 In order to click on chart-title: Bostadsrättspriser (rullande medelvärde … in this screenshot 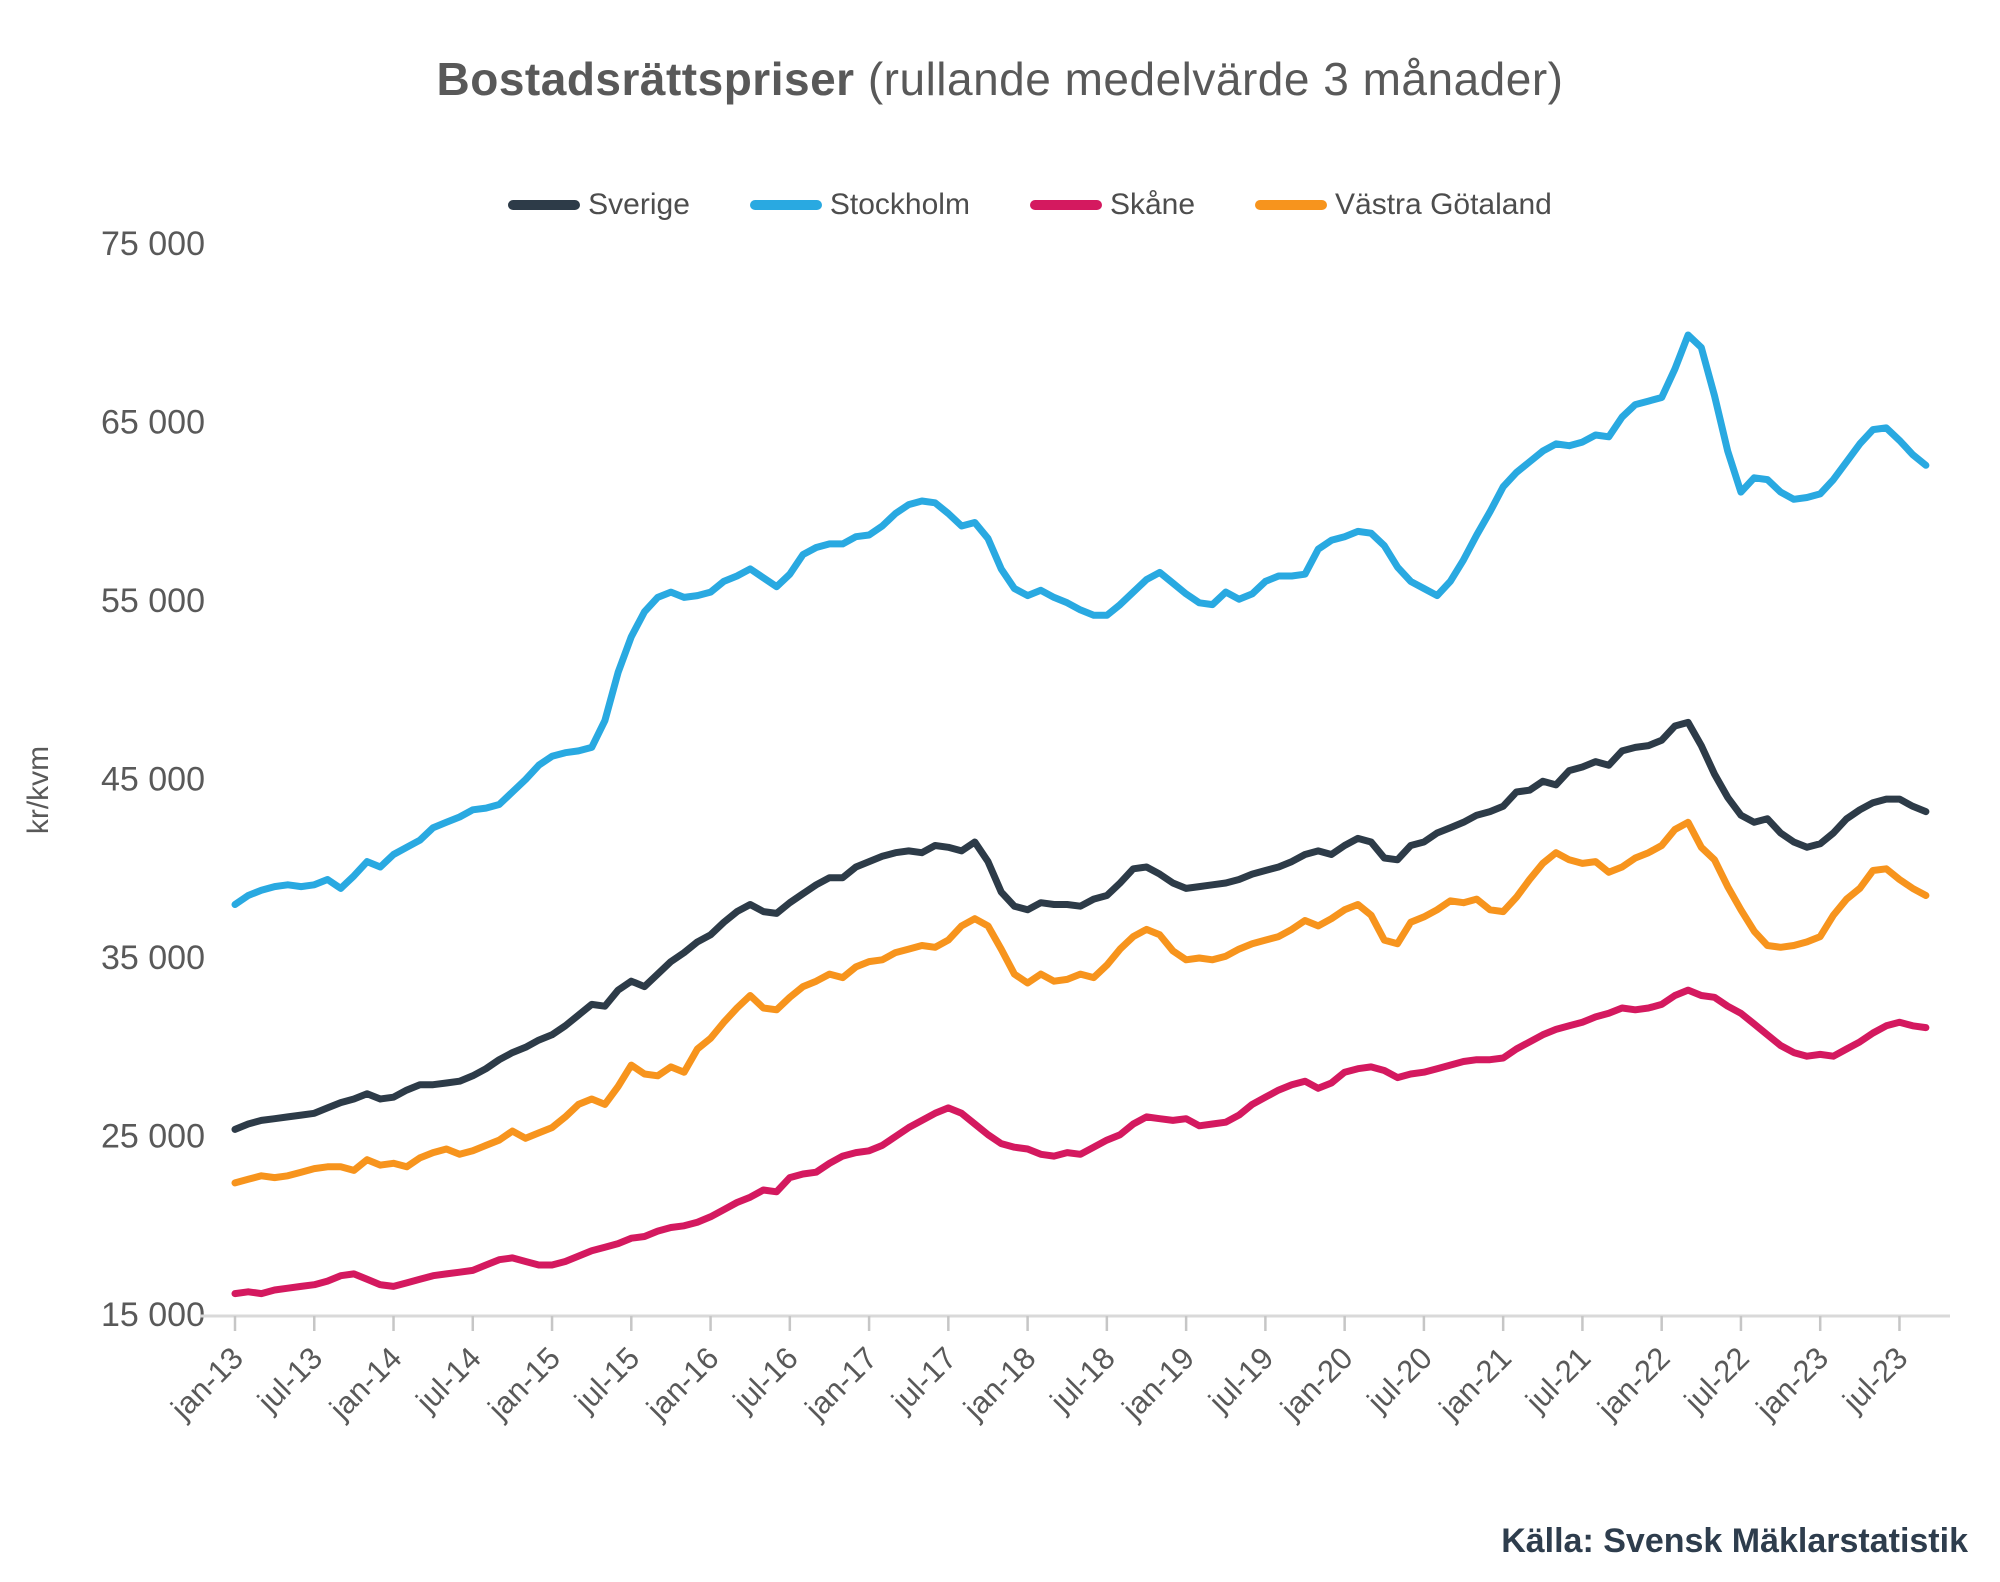, I will do `click(1000, 79)`.